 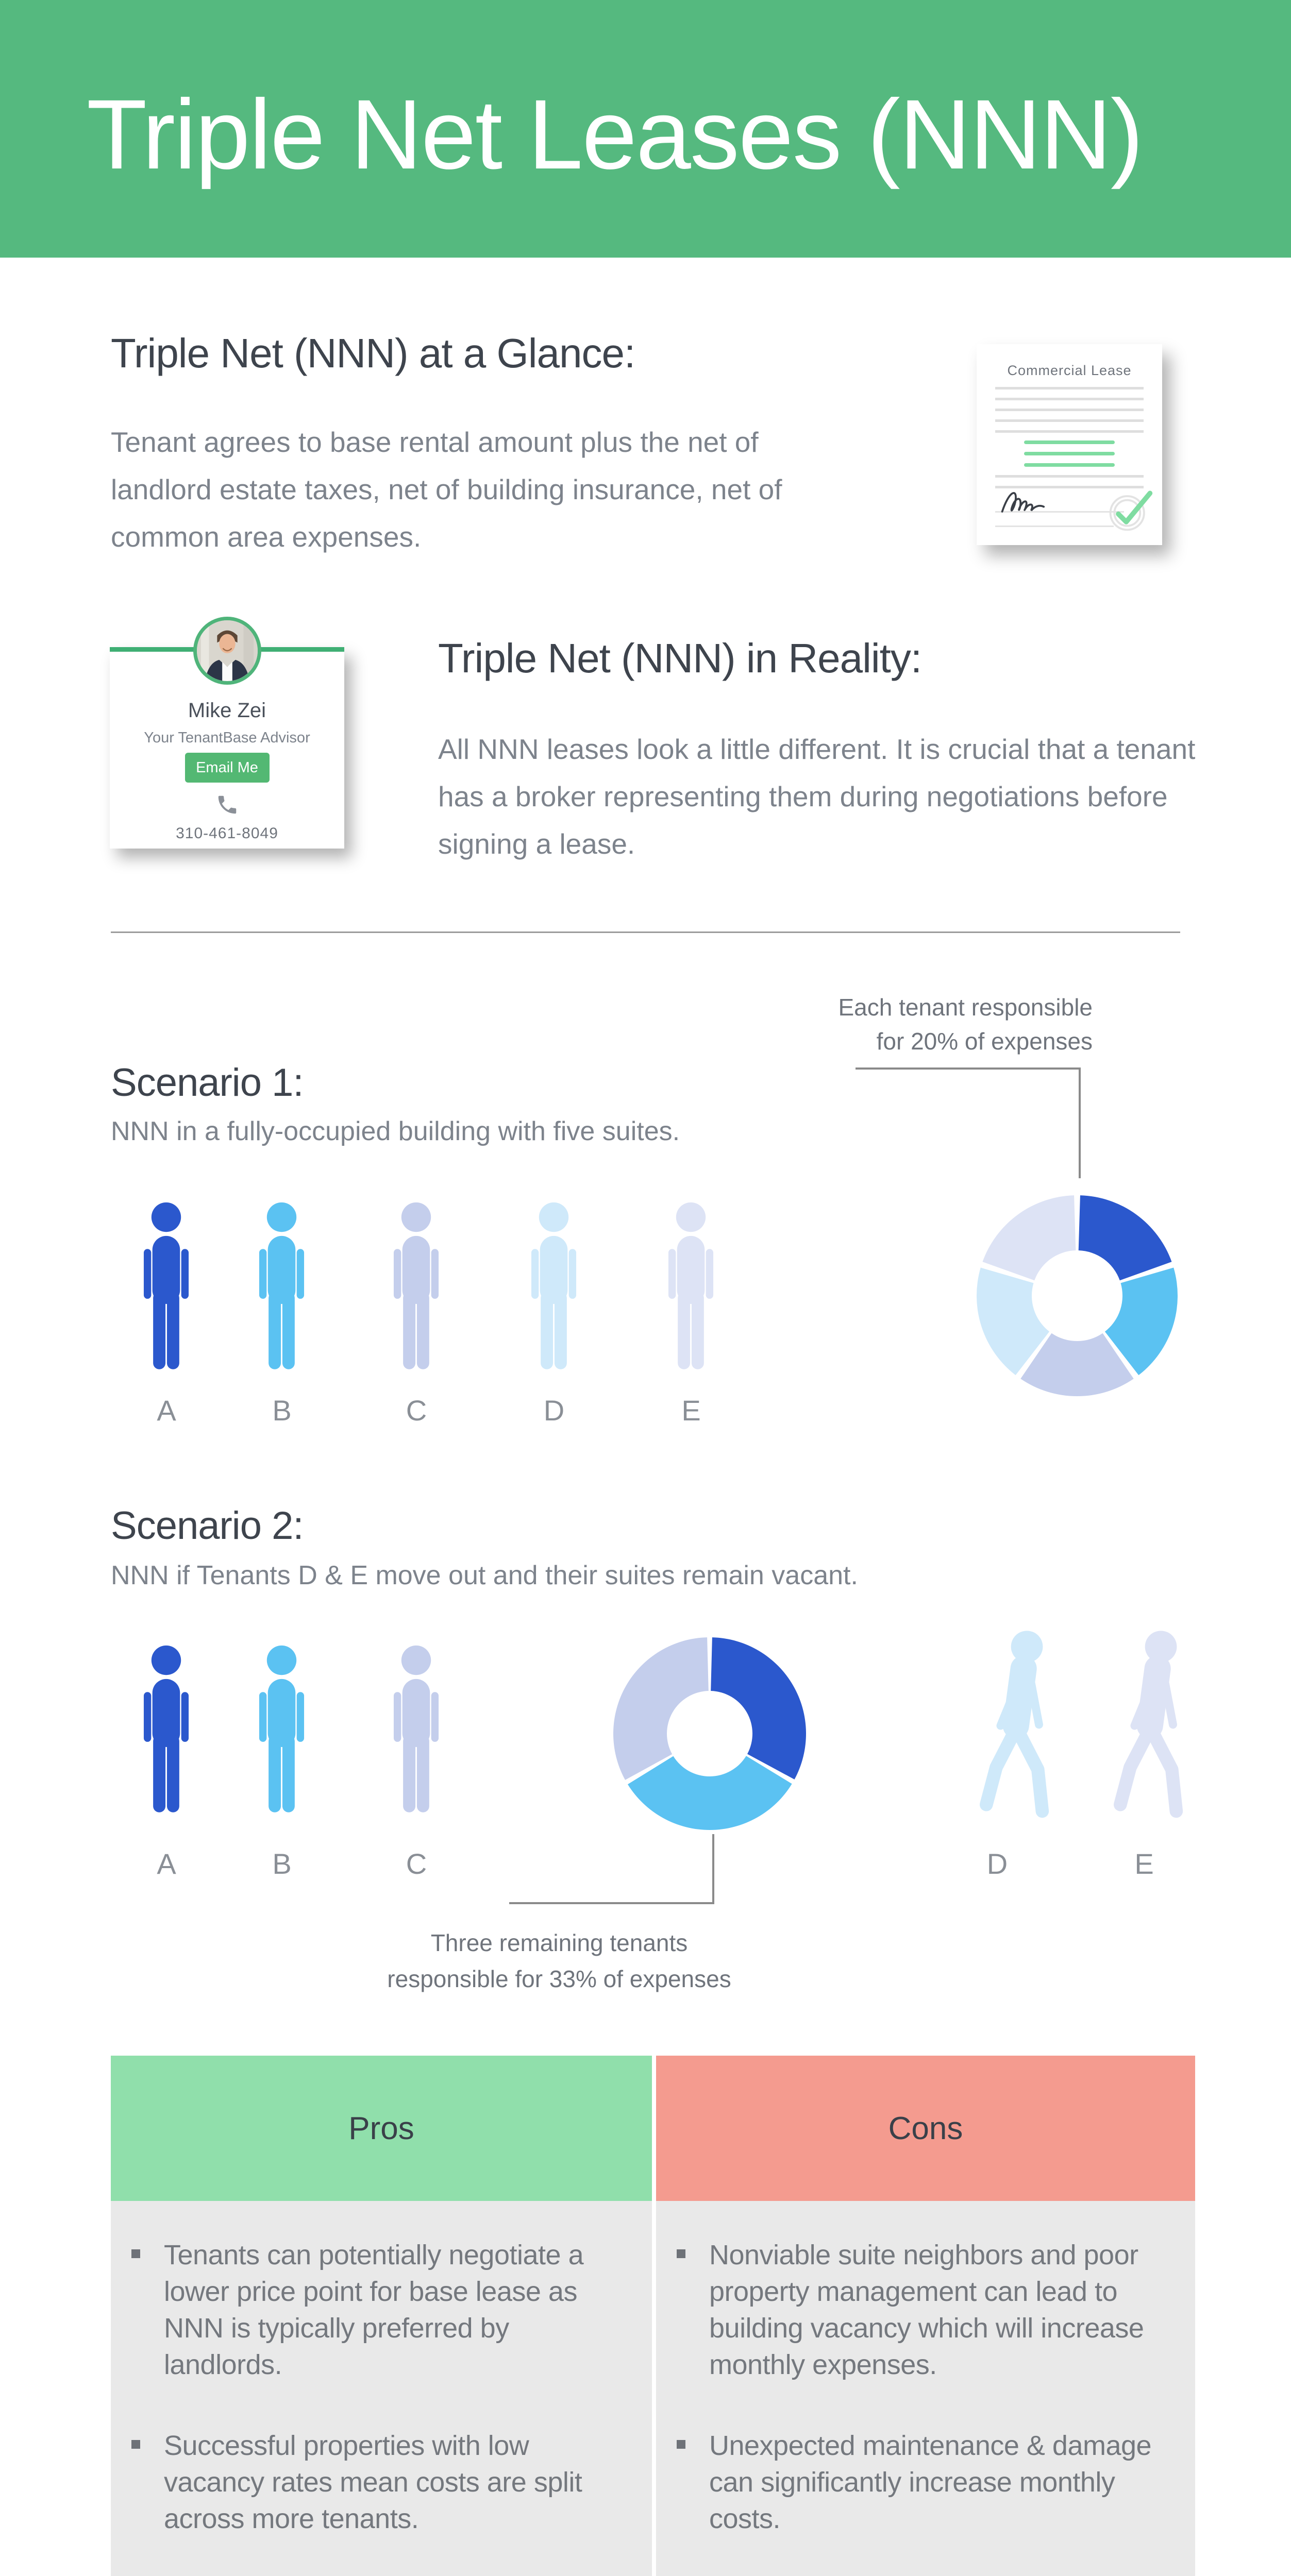 What do you see at coordinates (381, 2128) in the screenshot?
I see `pros-header: Pros` at bounding box center [381, 2128].